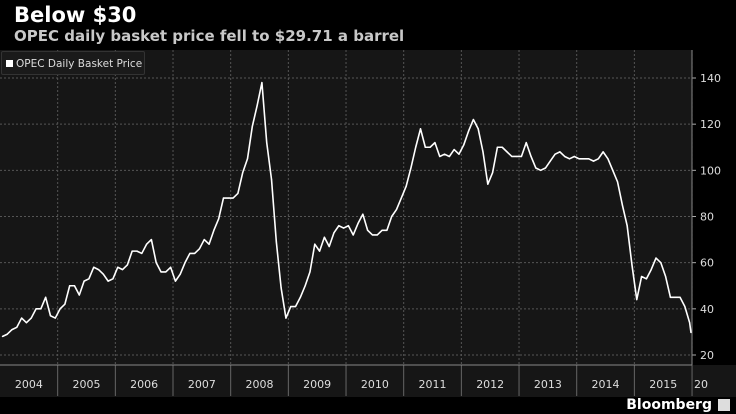 The image size is (736, 414). Describe the element at coordinates (260, 384) in the screenshot. I see `x-tick-label: 2008` at that location.